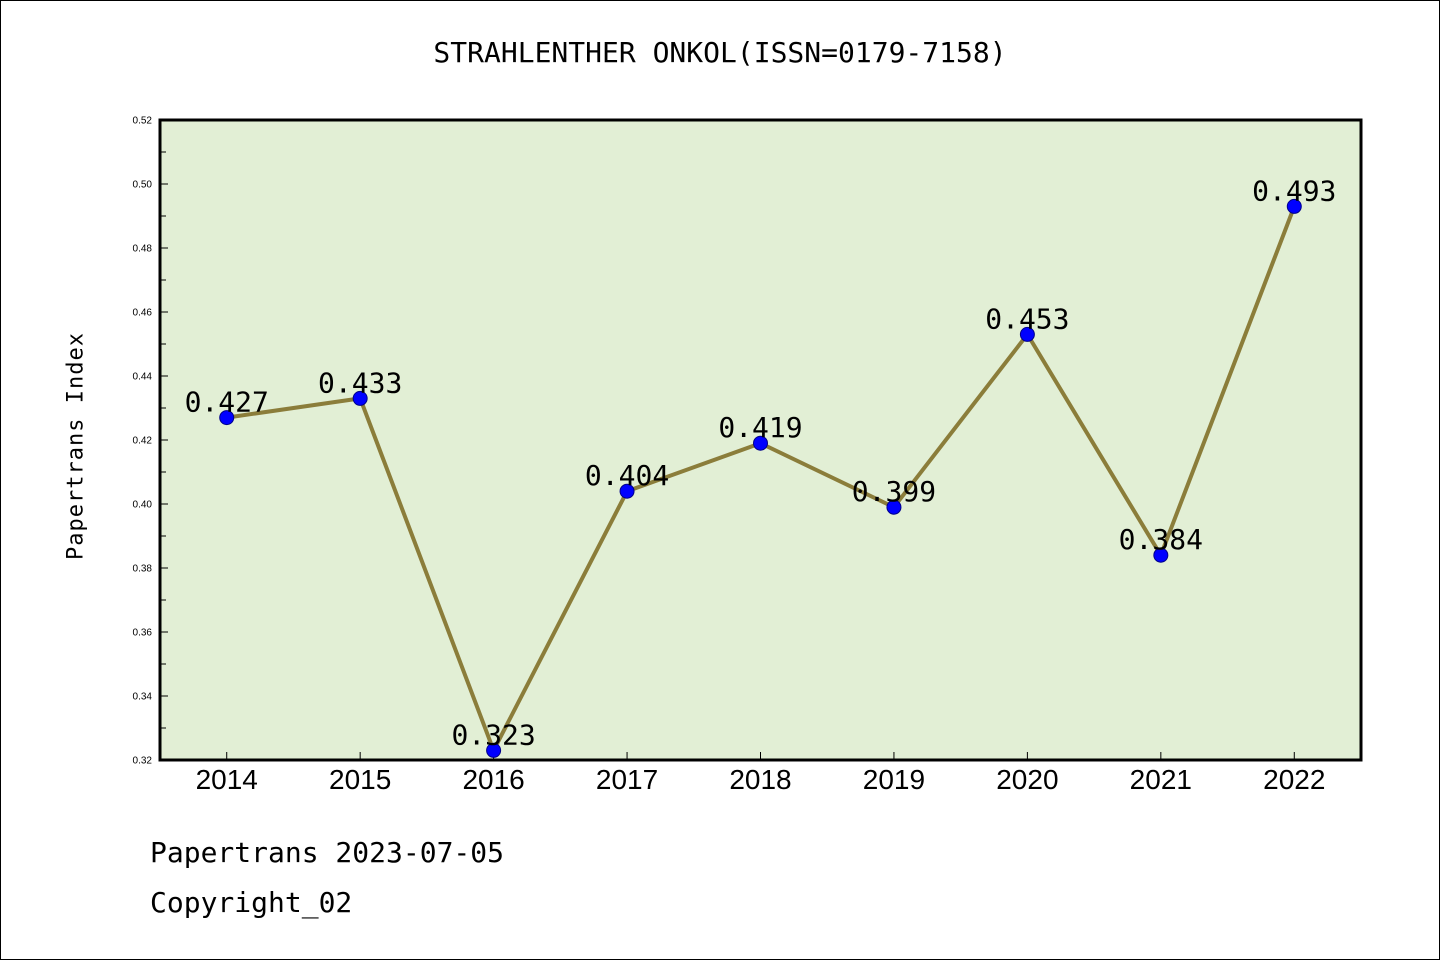 This screenshot has width=1440, height=960. What do you see at coordinates (227, 779) in the screenshot?
I see `x-tick-label: 2014` at bounding box center [227, 779].